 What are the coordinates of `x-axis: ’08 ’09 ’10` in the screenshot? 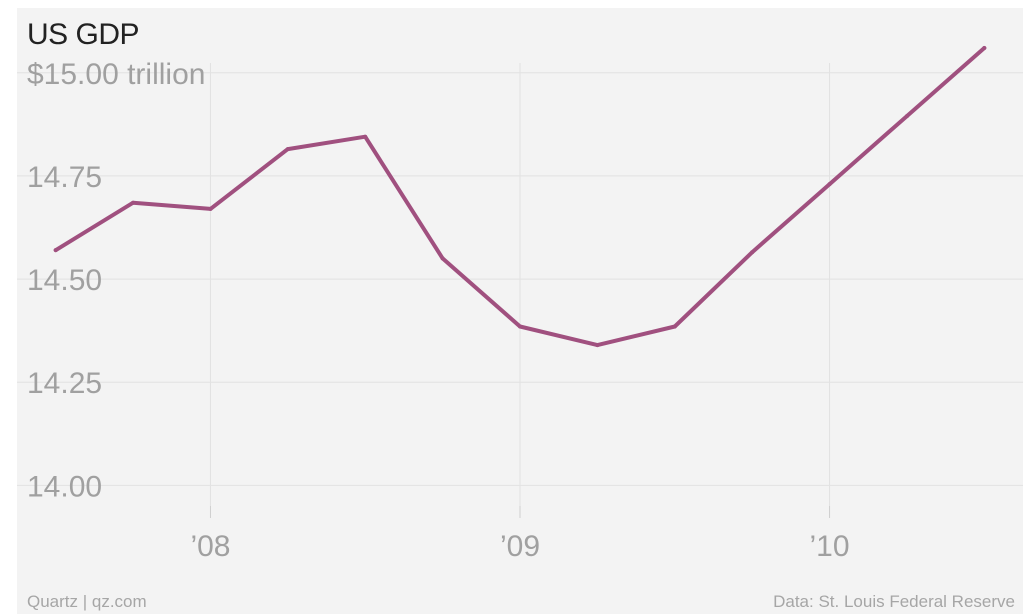 It's located at (520, 534).